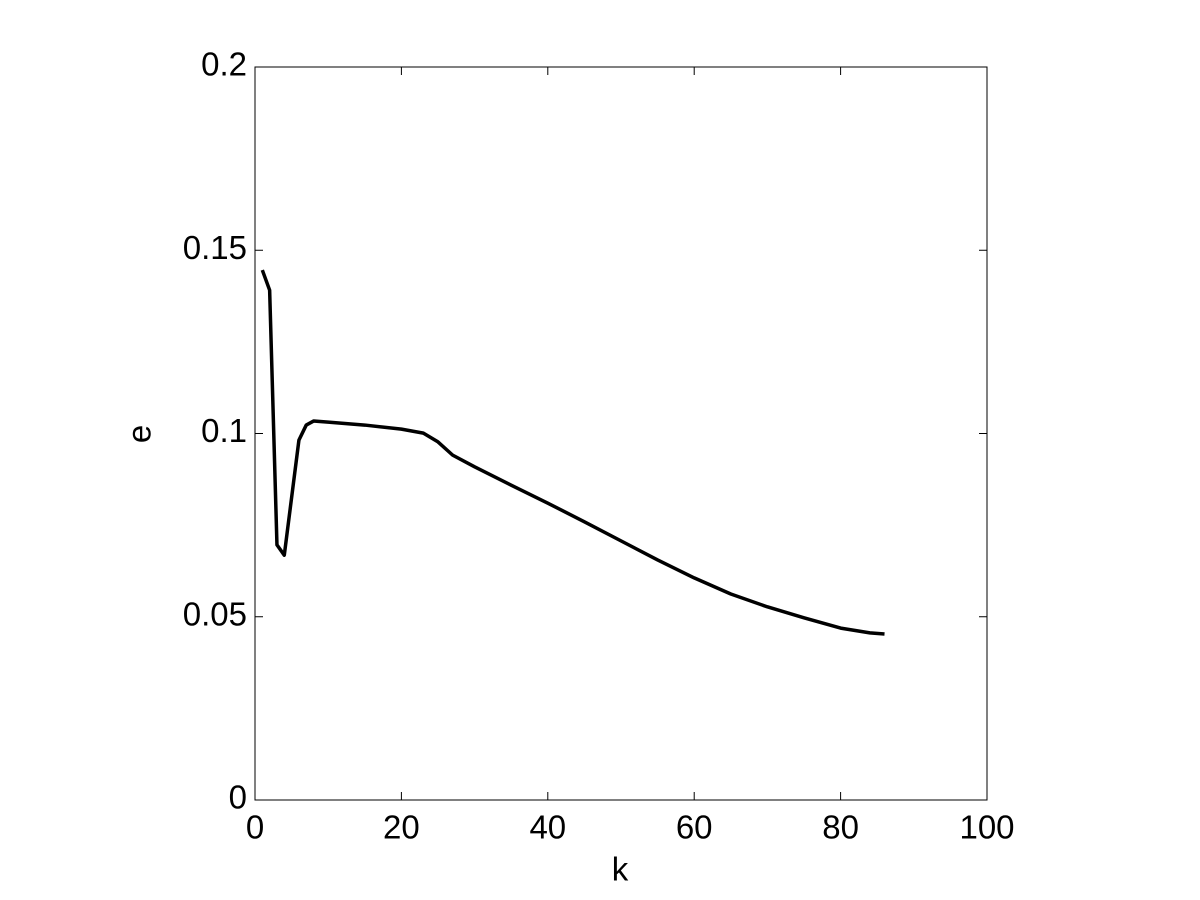 The image size is (1200, 900). Describe the element at coordinates (215, 613) in the screenshot. I see `y-tick-label: 0.05` at that location.